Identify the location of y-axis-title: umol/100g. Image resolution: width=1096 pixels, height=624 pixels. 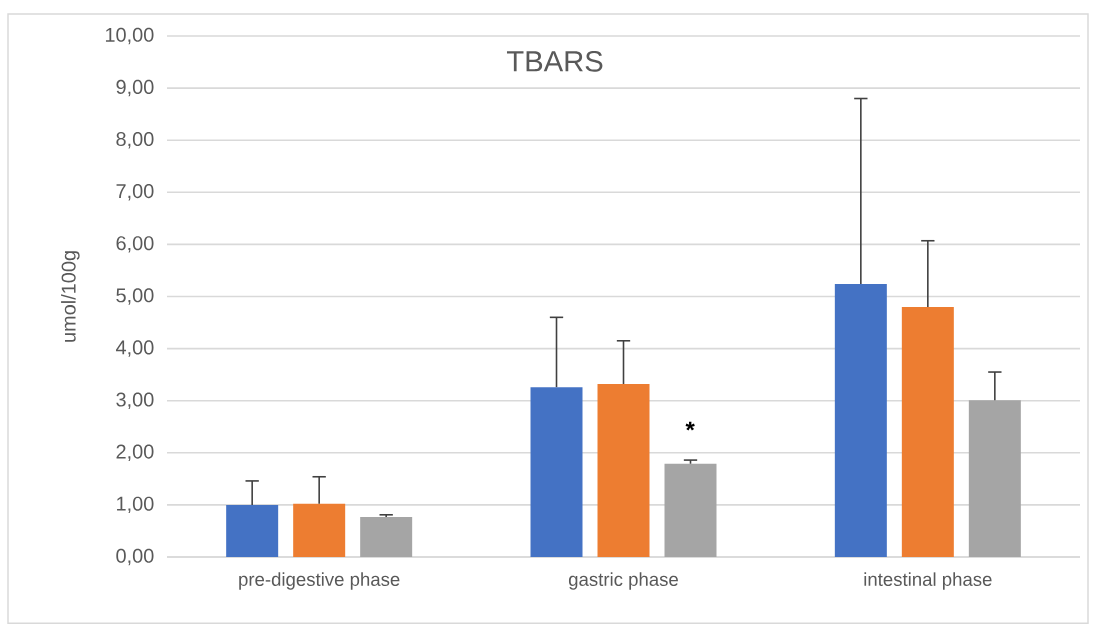
(70, 296).